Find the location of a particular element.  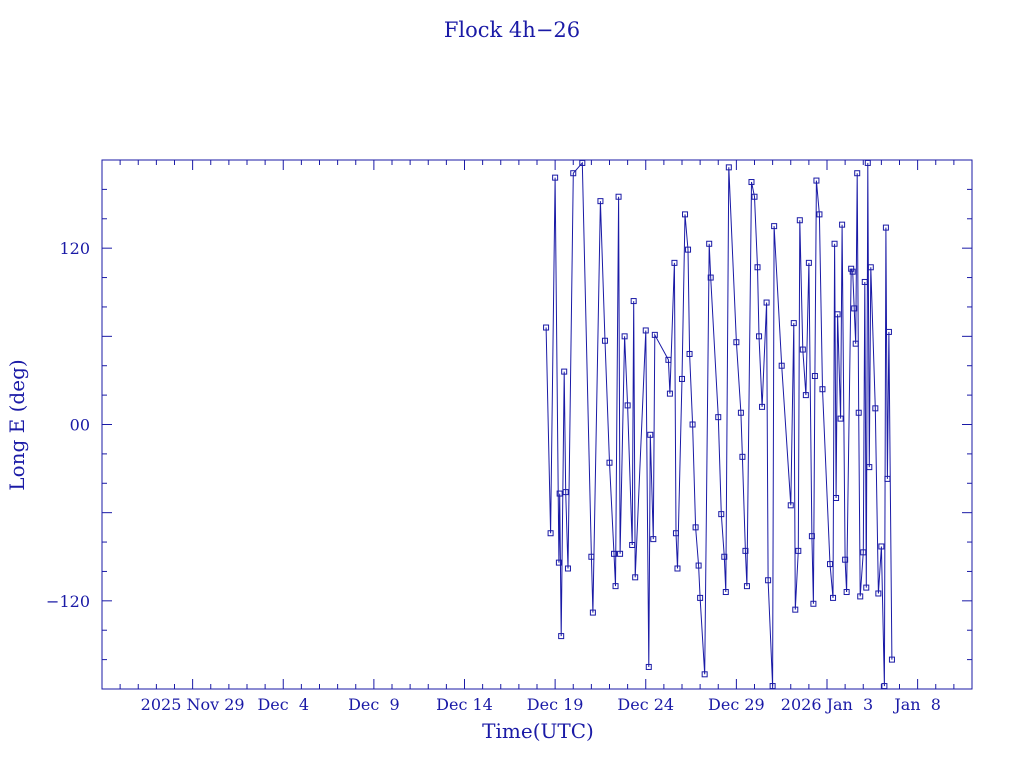

x-tick-label: Dec 24 is located at coordinates (645, 704).